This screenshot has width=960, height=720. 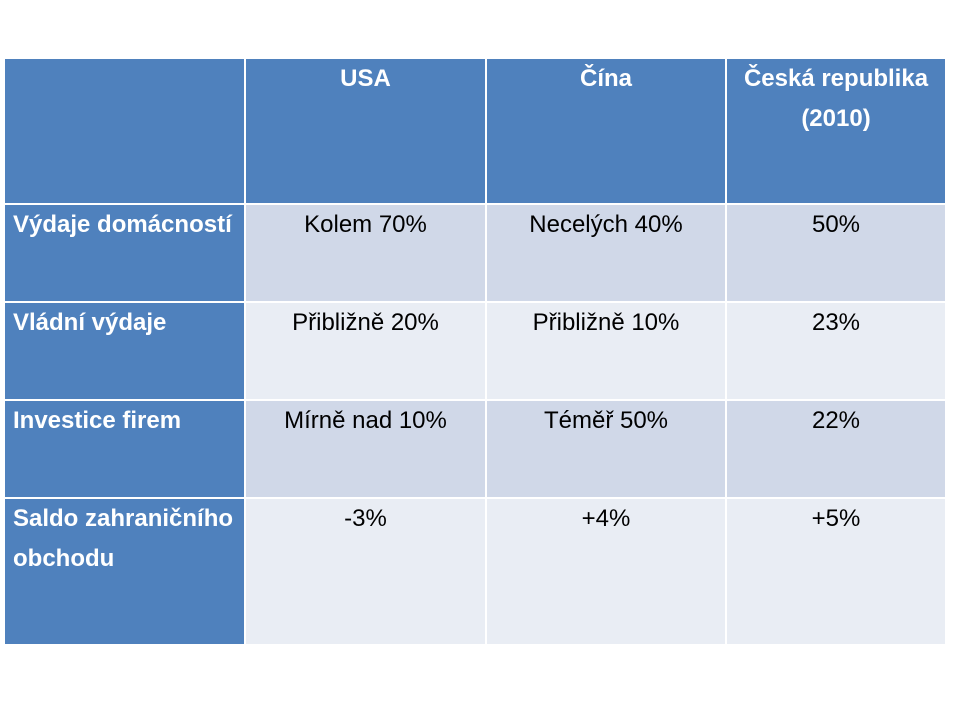 What do you see at coordinates (365, 571) in the screenshot?
I see `cell-usa: -3%` at bounding box center [365, 571].